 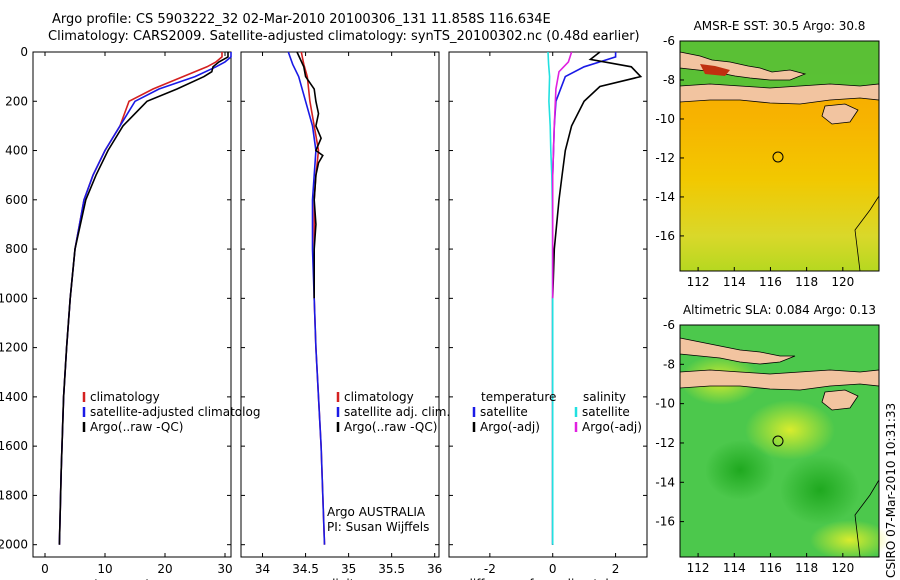 I want to click on salinity-xtick-label: 35, so click(x=348, y=569).